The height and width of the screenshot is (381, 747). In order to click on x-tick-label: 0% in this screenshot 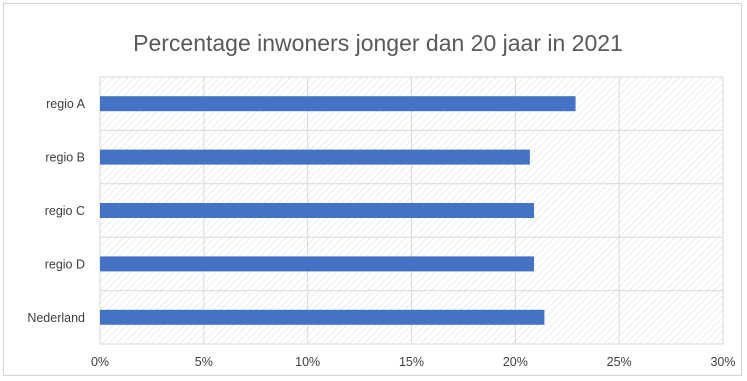, I will do `click(100, 362)`.